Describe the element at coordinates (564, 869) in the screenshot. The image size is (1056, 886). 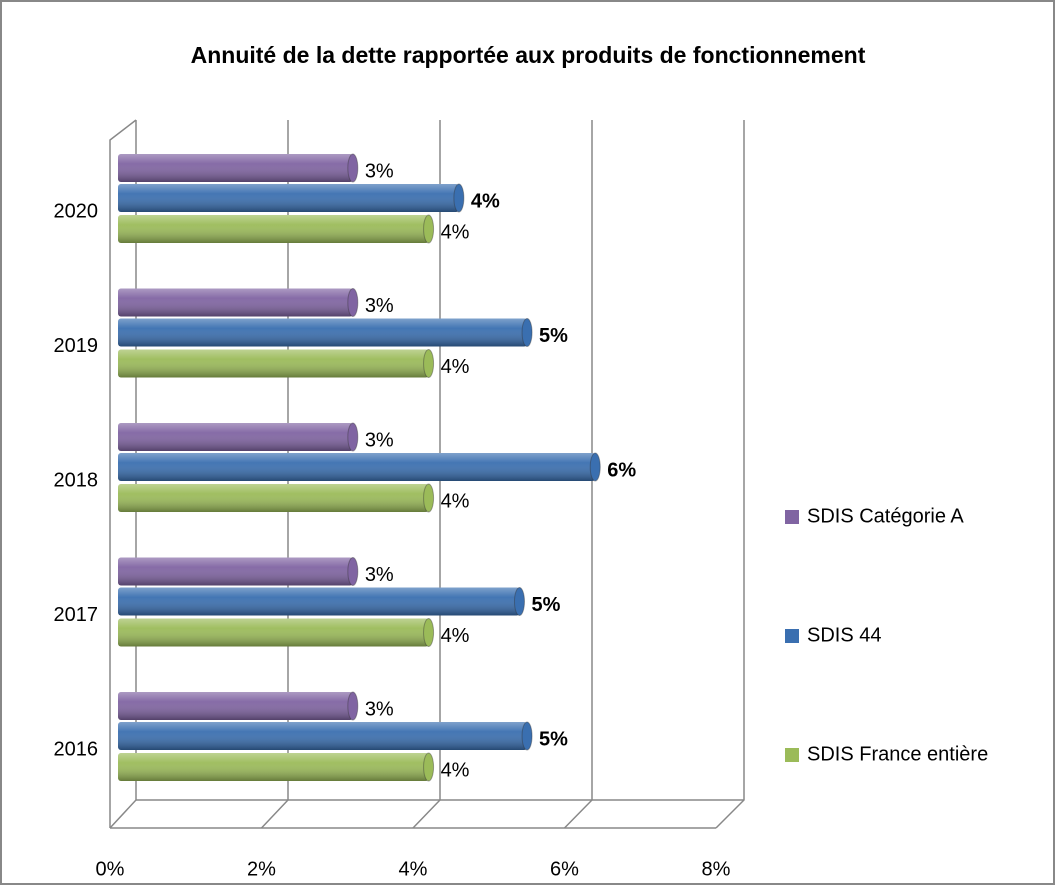
I see `x-tick-label: 6%` at that location.